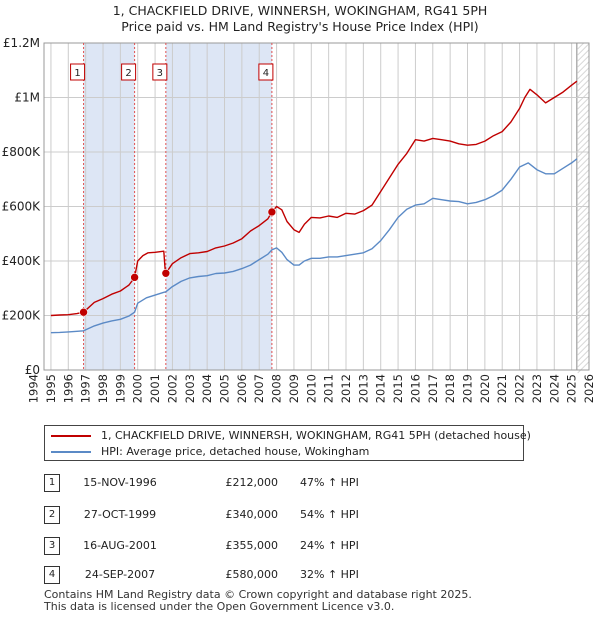 The width and height of the screenshot is (600, 620). What do you see at coordinates (398, 388) in the screenshot?
I see `x-tick-label: 2015` at bounding box center [398, 388].